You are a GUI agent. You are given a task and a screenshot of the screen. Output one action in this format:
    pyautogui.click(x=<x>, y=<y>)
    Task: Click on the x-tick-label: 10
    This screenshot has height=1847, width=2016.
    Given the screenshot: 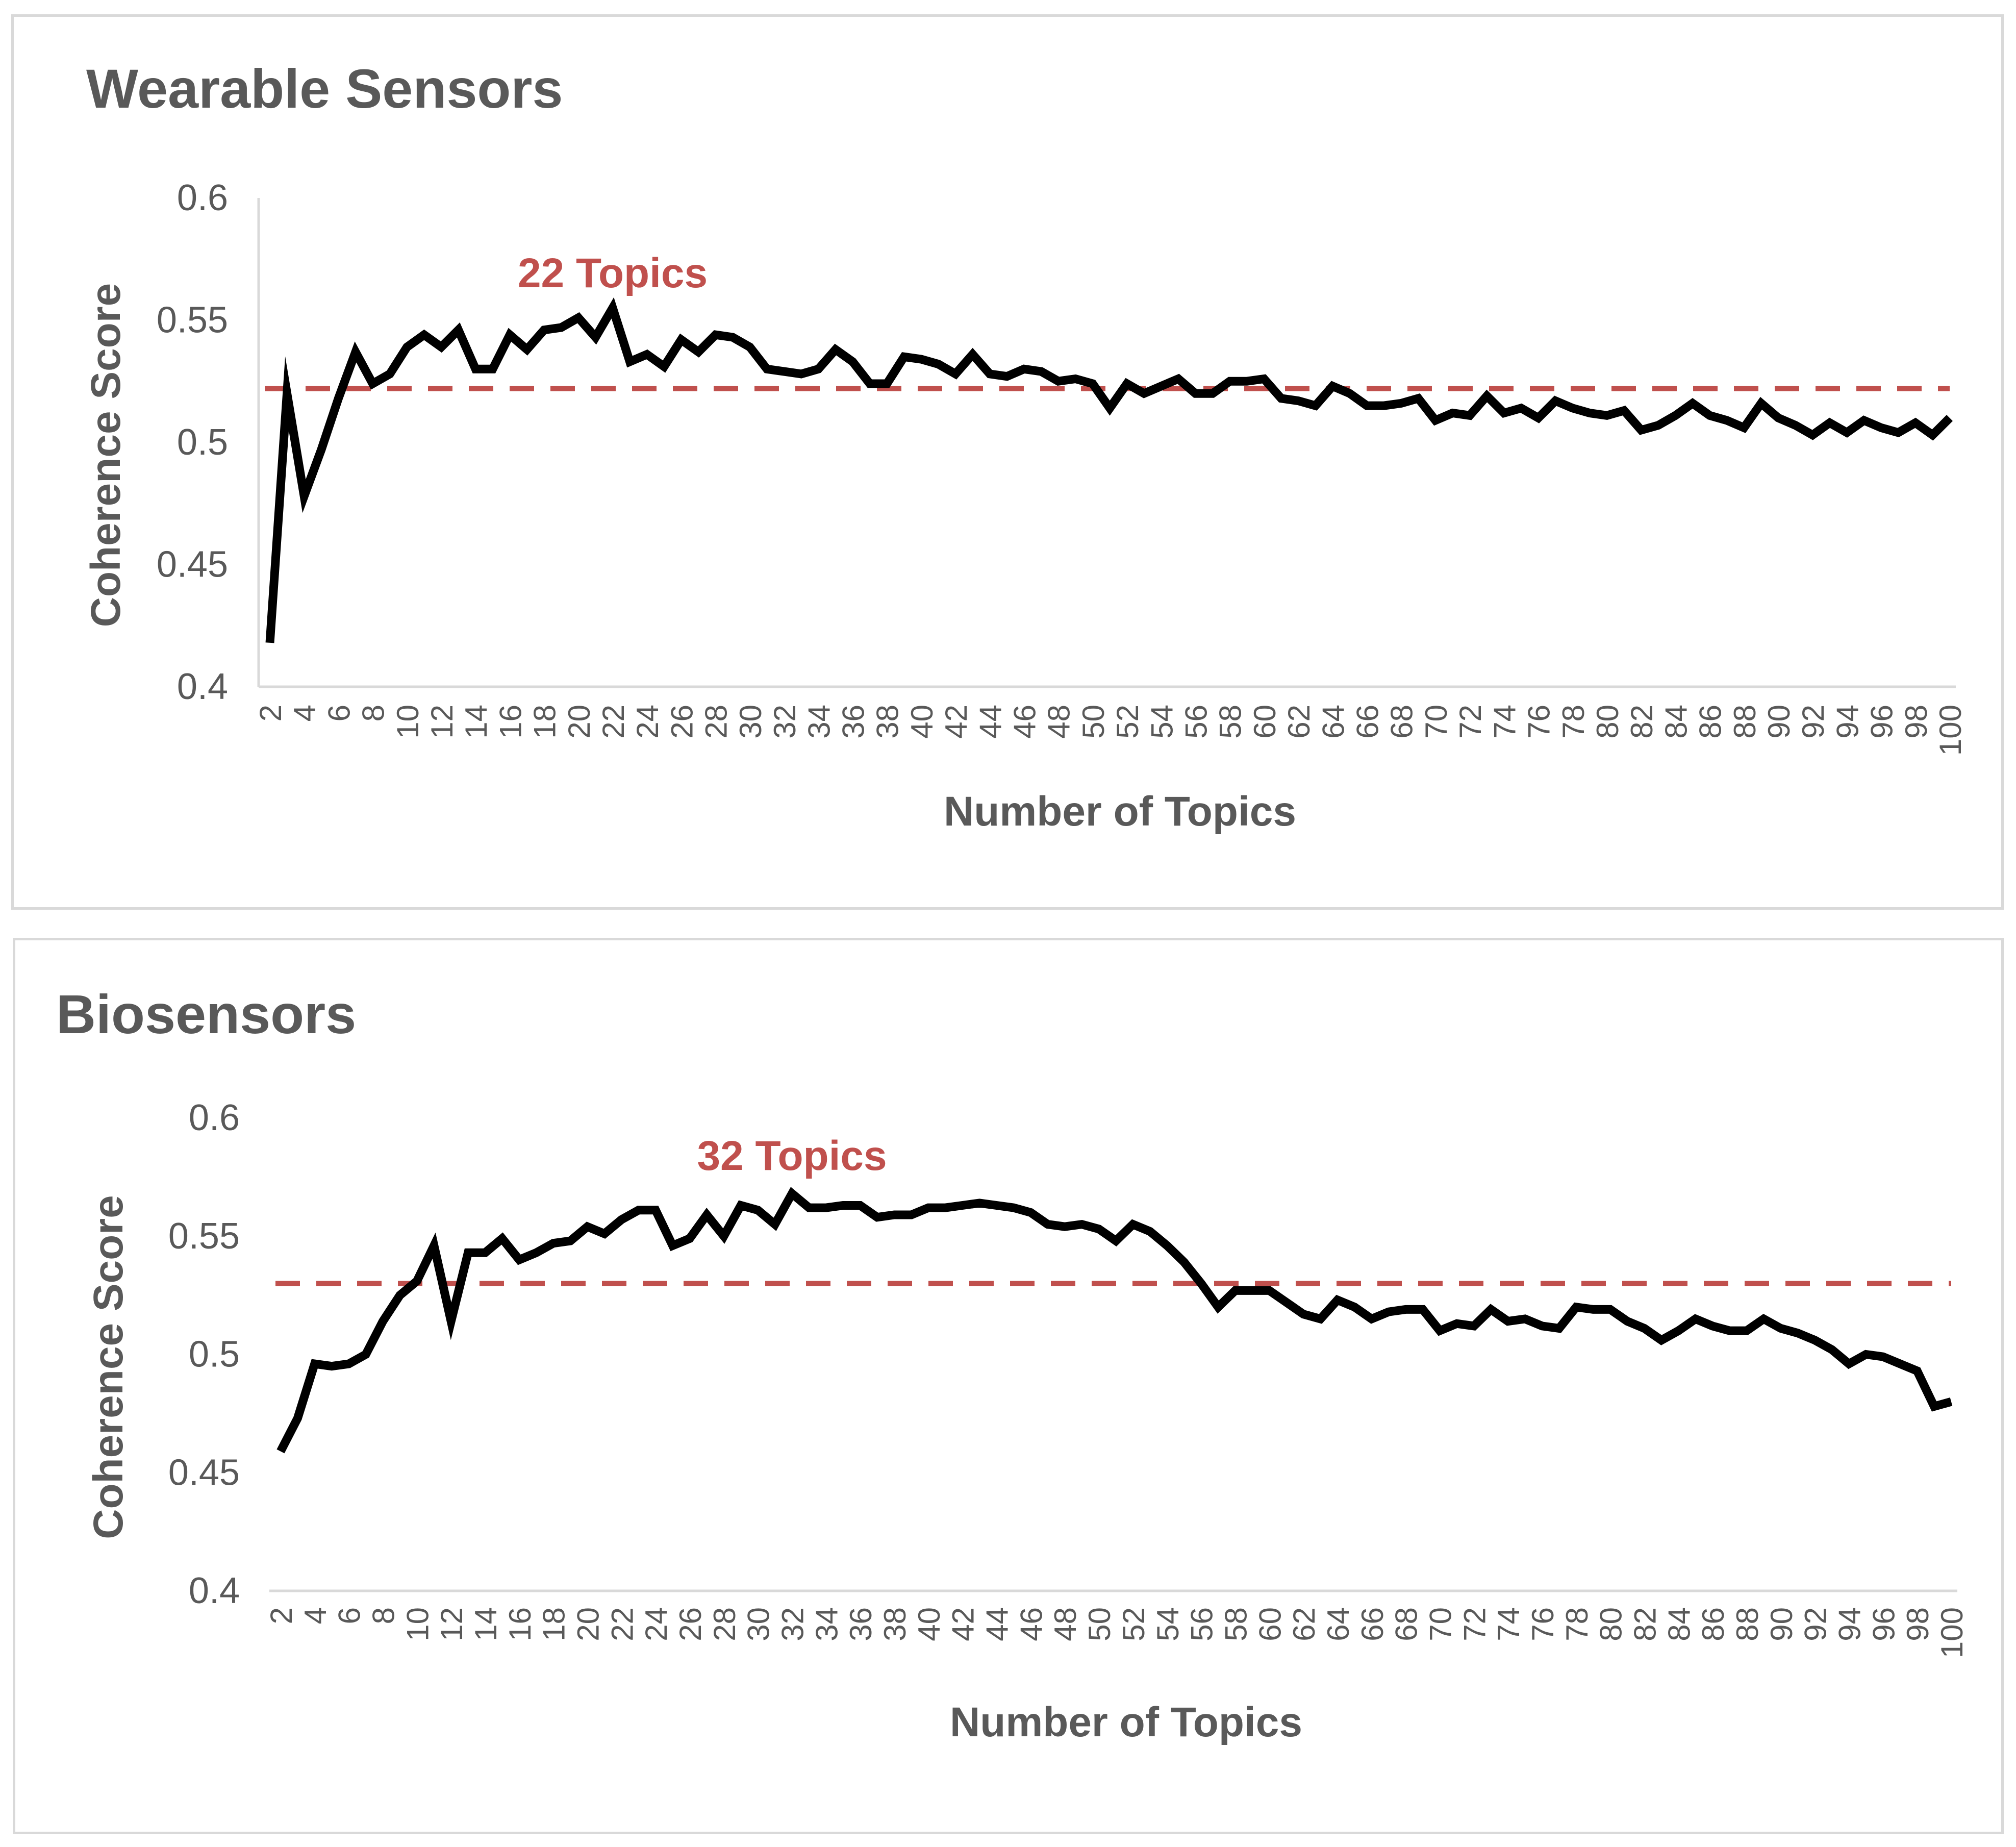 What is the action you would take?
    pyautogui.click(x=408, y=722)
    